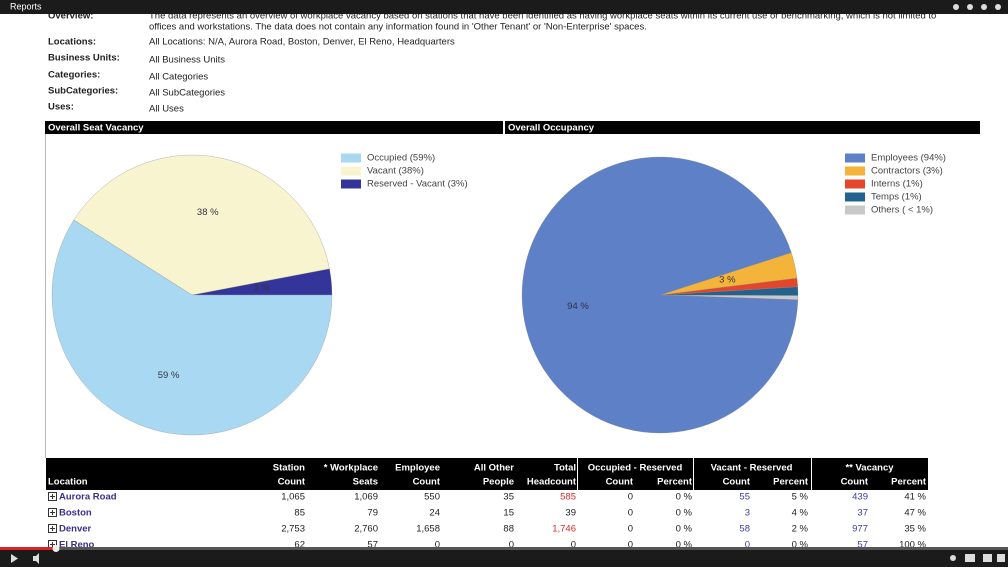 This screenshot has width=1008, height=572. Describe the element at coordinates (508, 497) in the screenshot. I see `table-cell: 35` at that location.